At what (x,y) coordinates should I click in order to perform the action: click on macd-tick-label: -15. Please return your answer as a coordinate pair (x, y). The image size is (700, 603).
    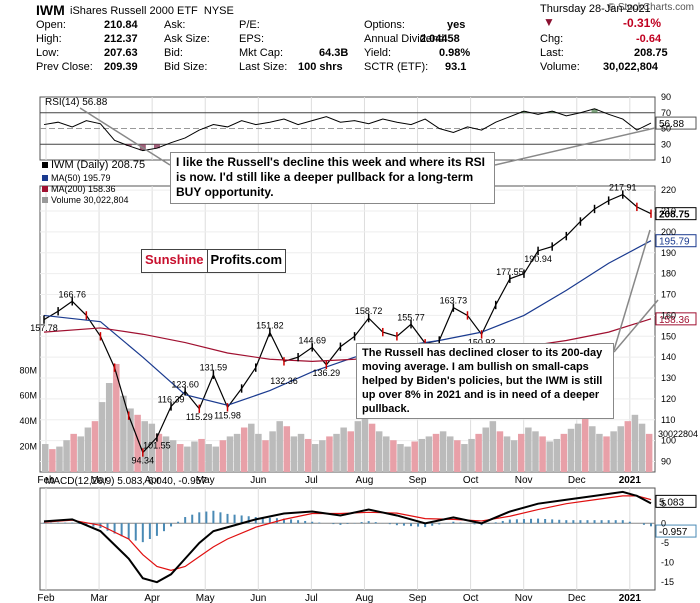
    Looking at the image, I should click on (667, 582).